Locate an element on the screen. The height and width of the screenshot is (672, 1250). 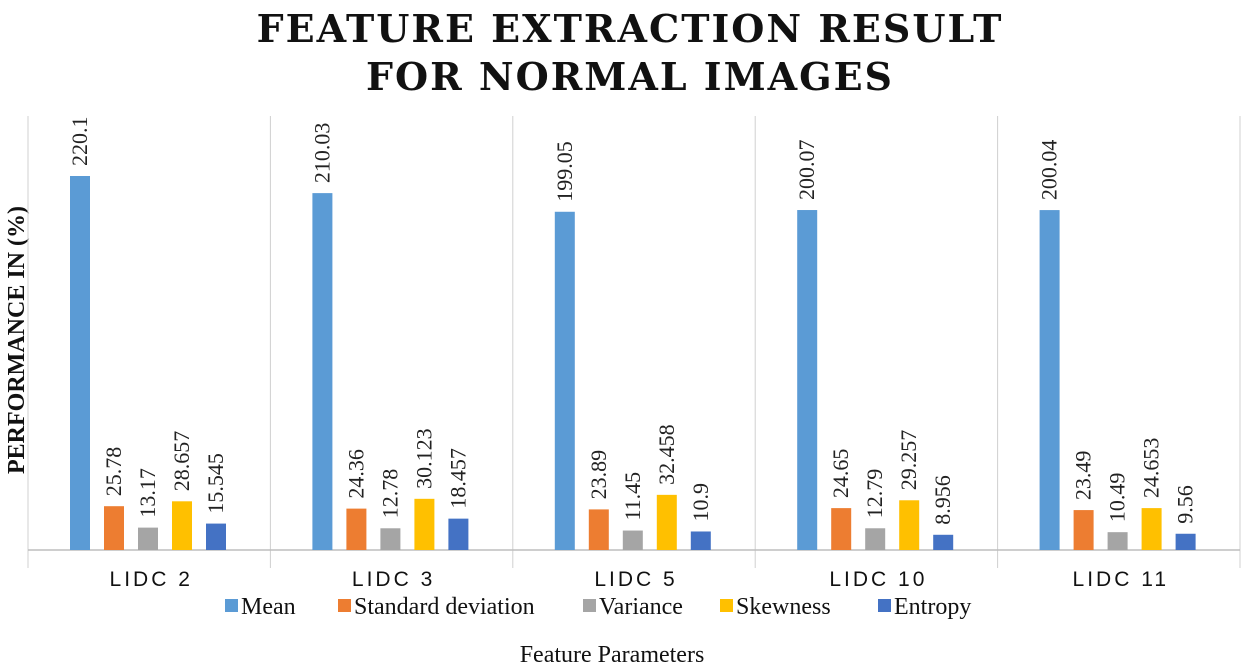
data-label: 9.56 is located at coordinates (1185, 504).